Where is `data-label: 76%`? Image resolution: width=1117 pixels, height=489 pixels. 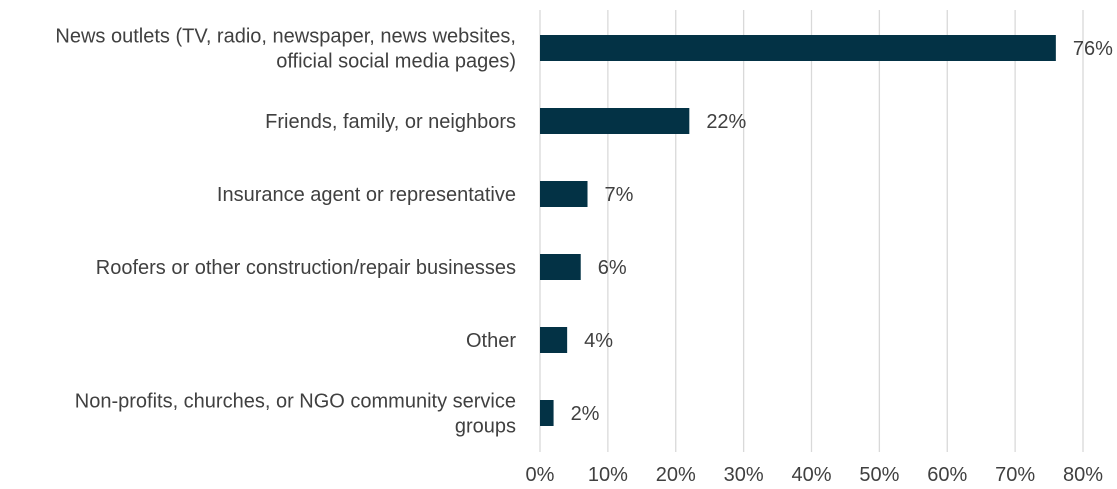 data-label: 76% is located at coordinates (1093, 49).